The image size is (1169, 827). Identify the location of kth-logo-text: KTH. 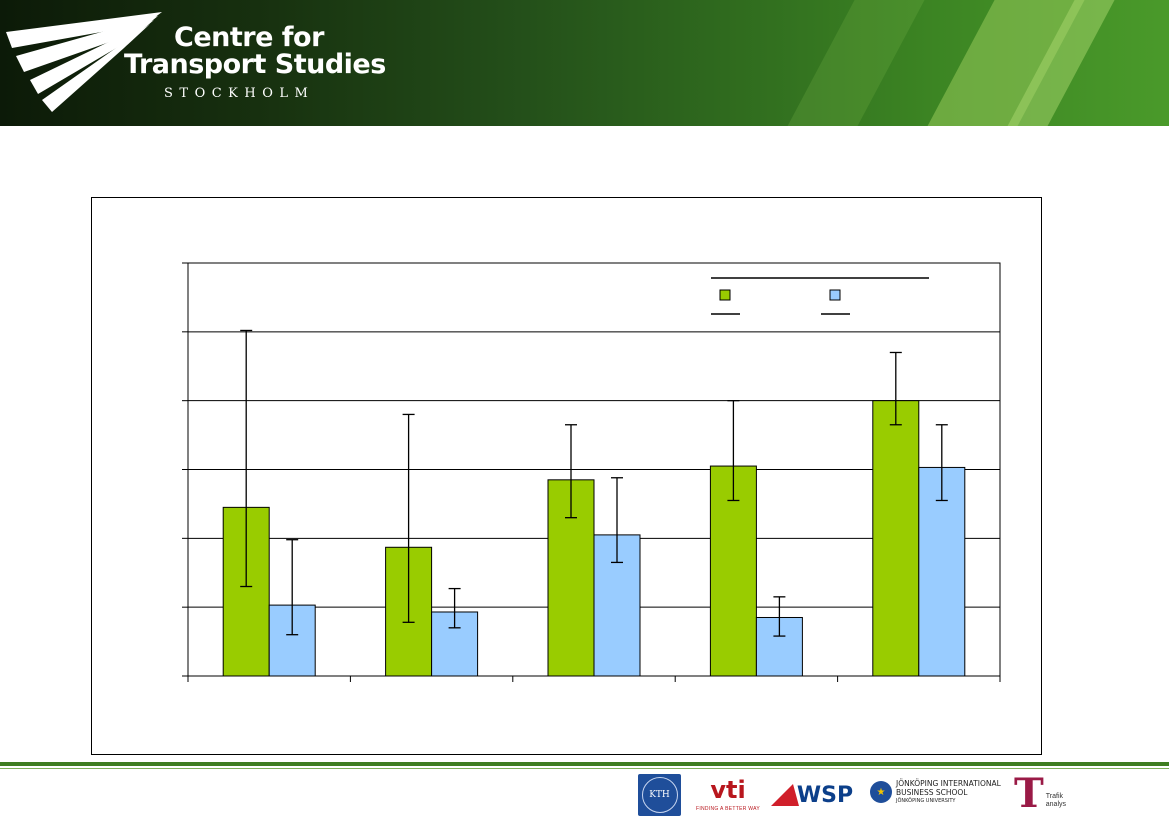
(659, 795).